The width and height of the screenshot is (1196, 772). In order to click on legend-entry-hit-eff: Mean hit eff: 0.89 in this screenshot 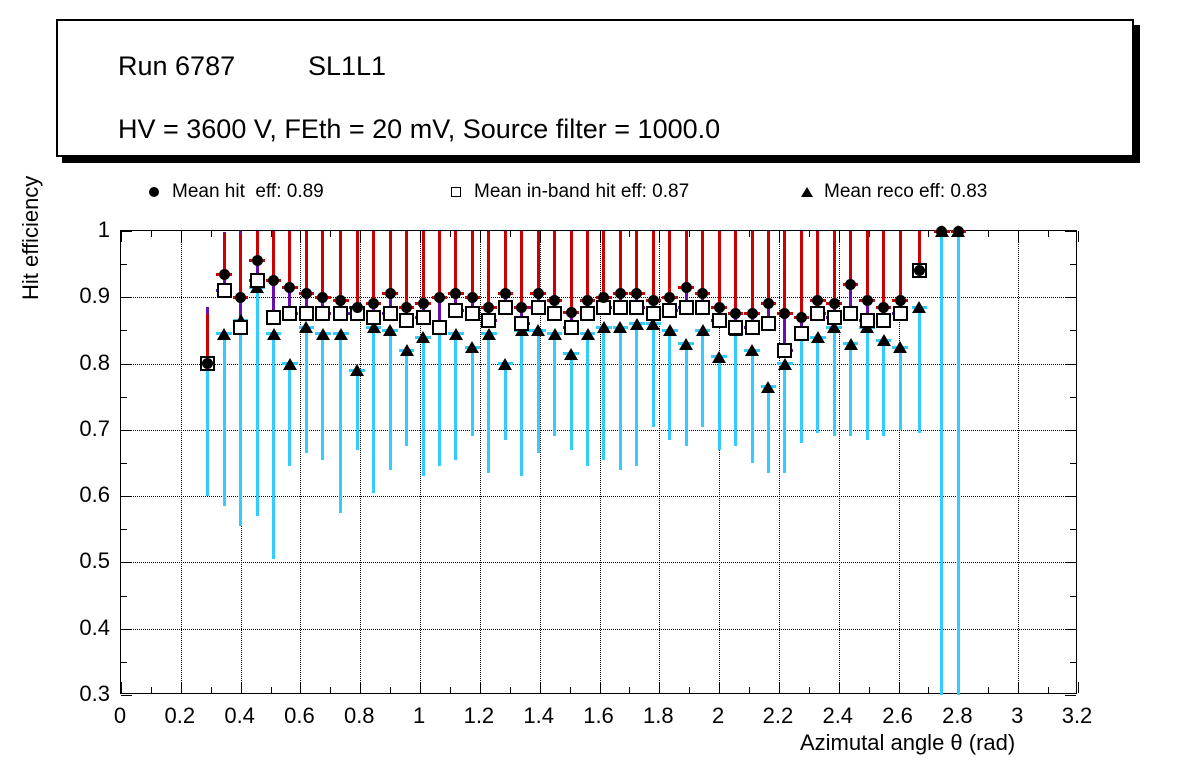, I will do `click(231, 192)`.